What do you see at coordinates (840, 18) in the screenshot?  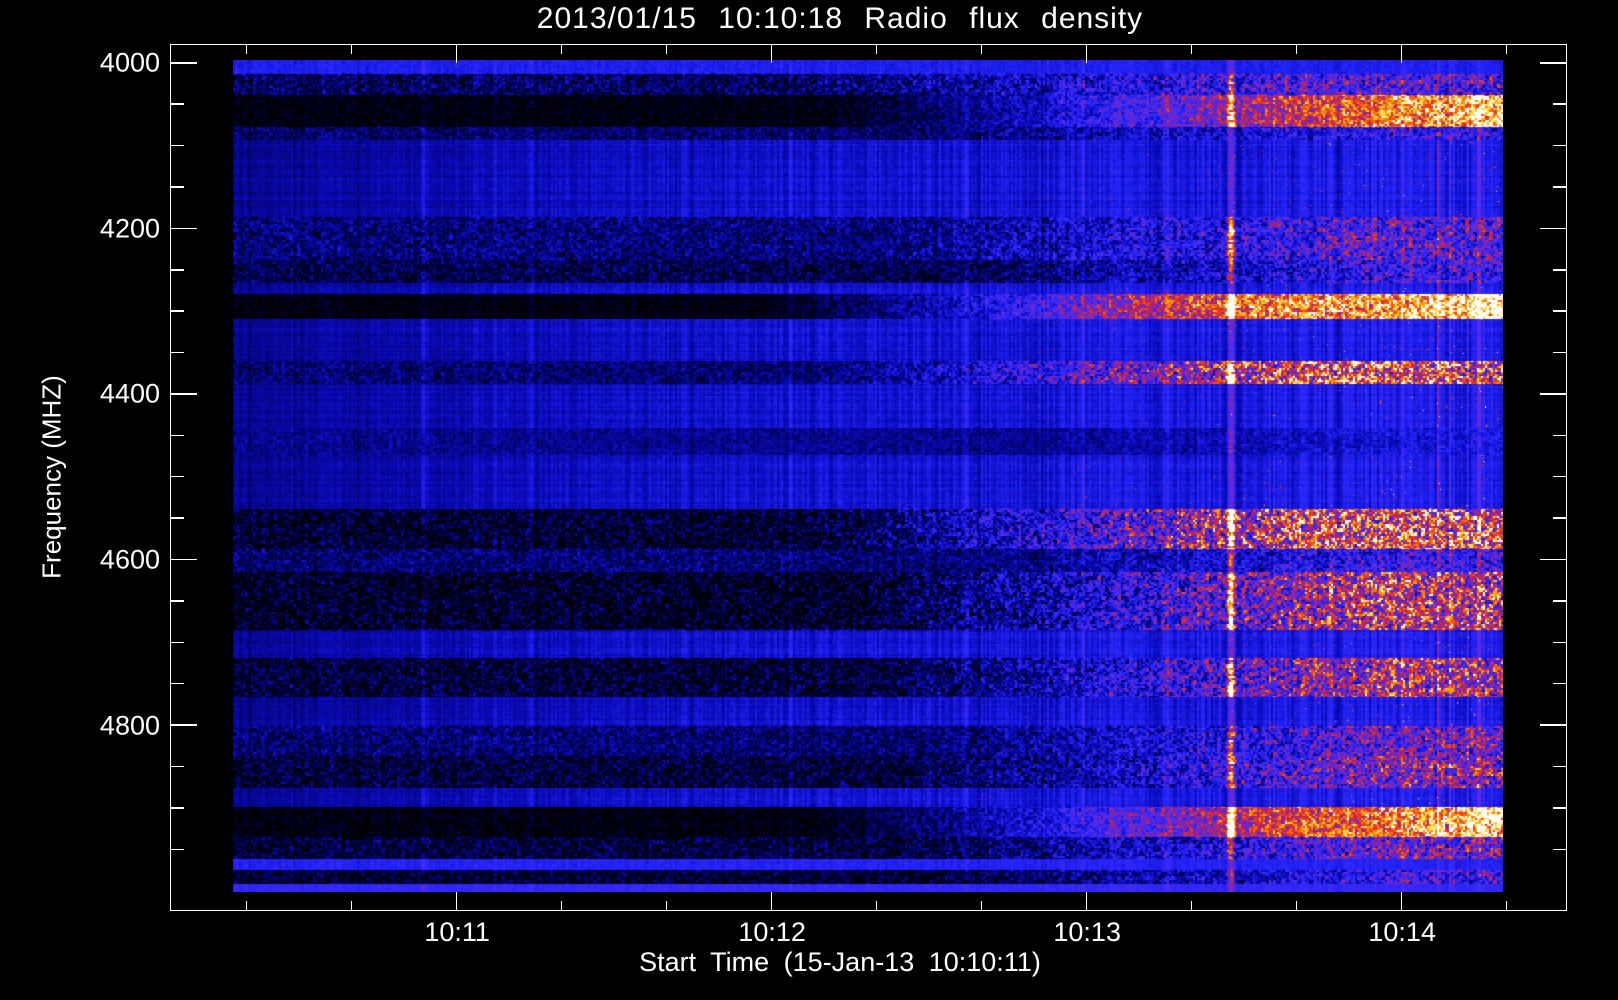 I see `chart-title: 2013/01/15 10:10:18 Radio flux density` at bounding box center [840, 18].